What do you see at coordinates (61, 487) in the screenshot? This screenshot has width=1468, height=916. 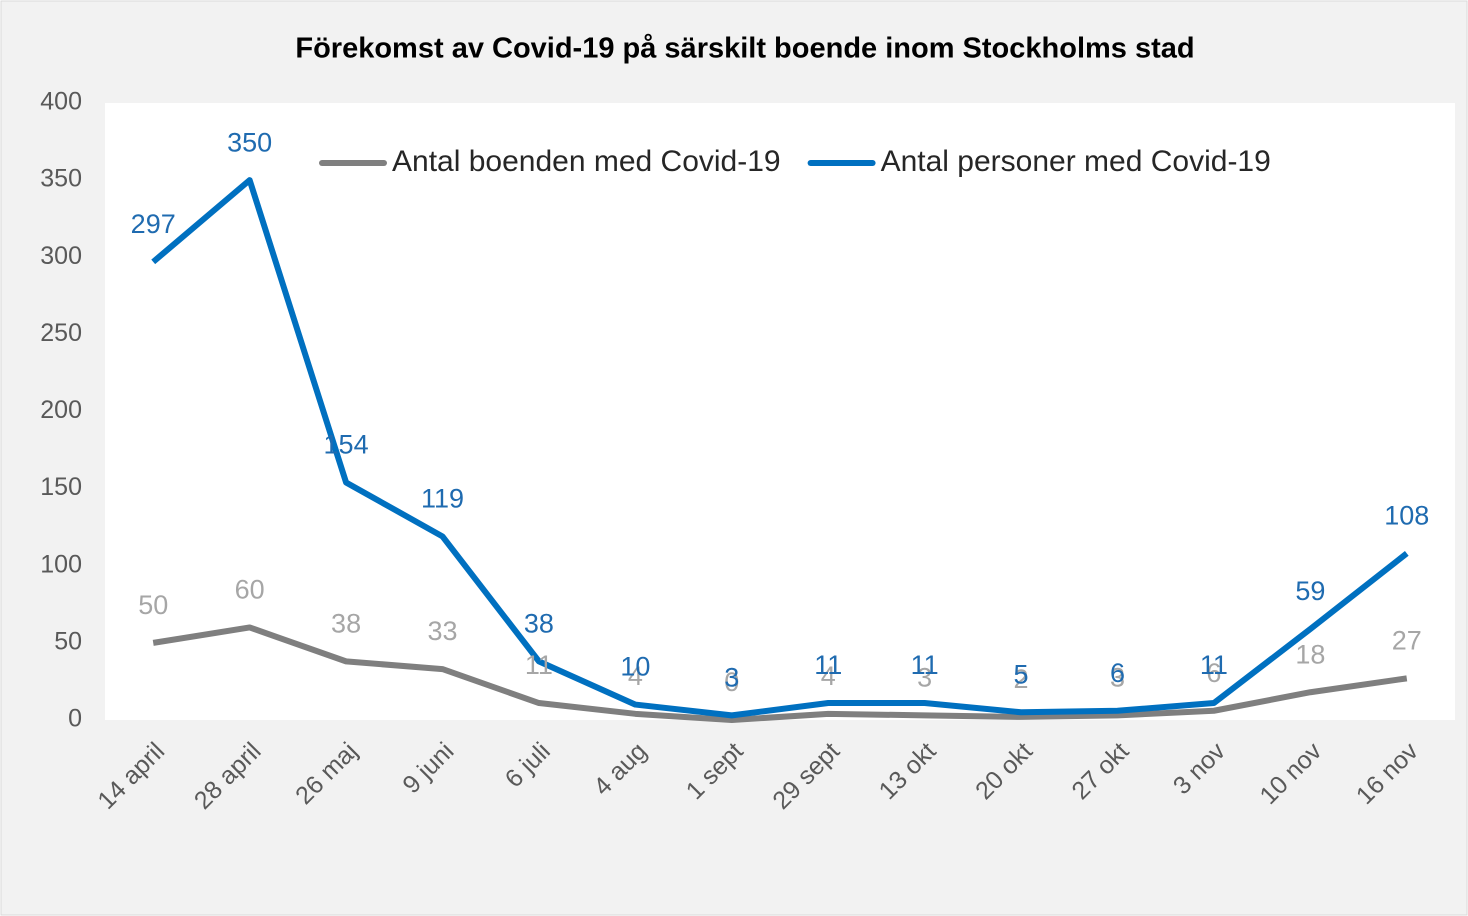 I see `y-tick-label: 150` at bounding box center [61, 487].